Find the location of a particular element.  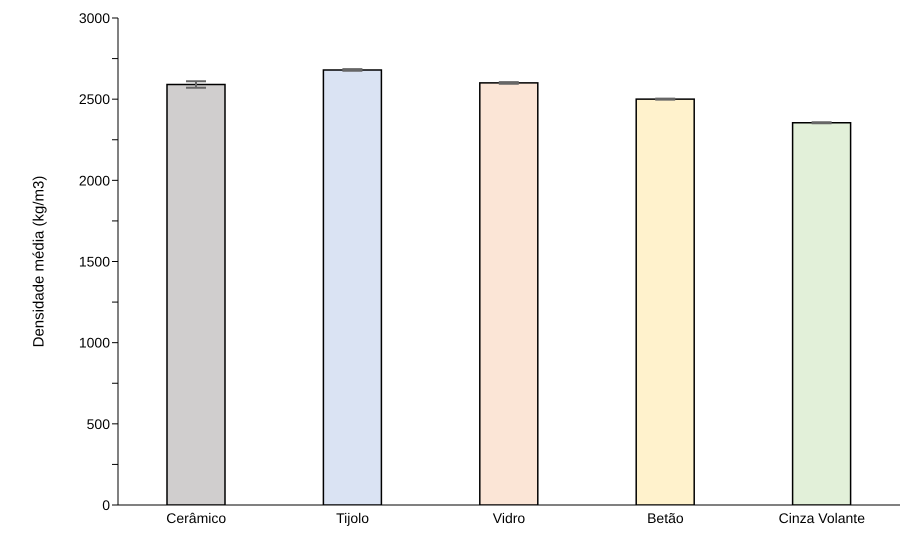

y-tick-label: 1000 is located at coordinates (94, 342).